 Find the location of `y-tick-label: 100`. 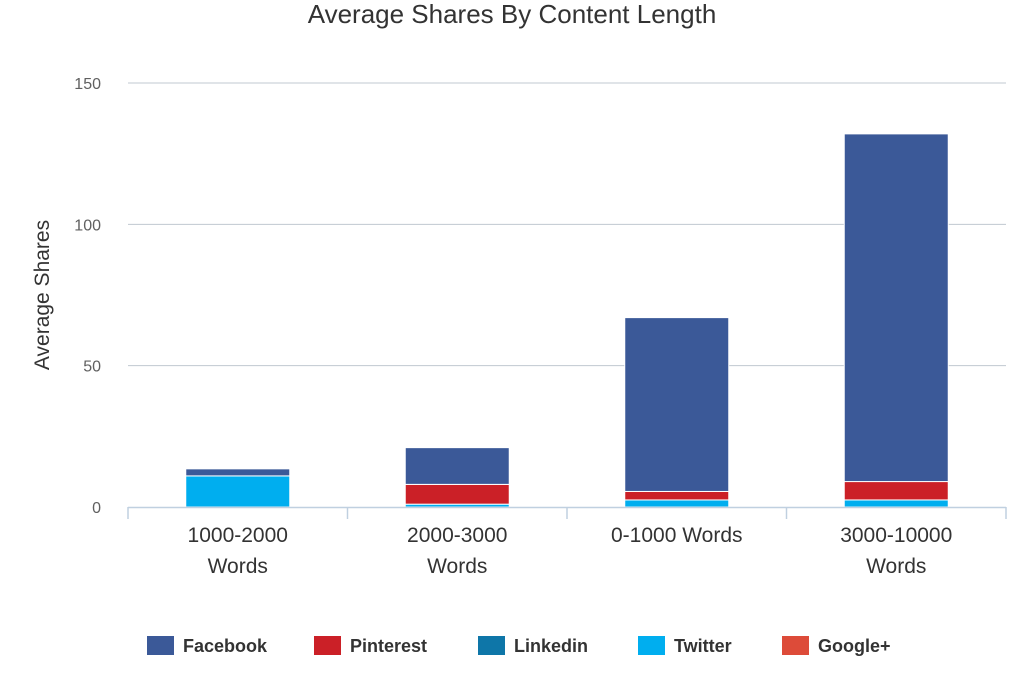

y-tick-label: 100 is located at coordinates (87, 225).